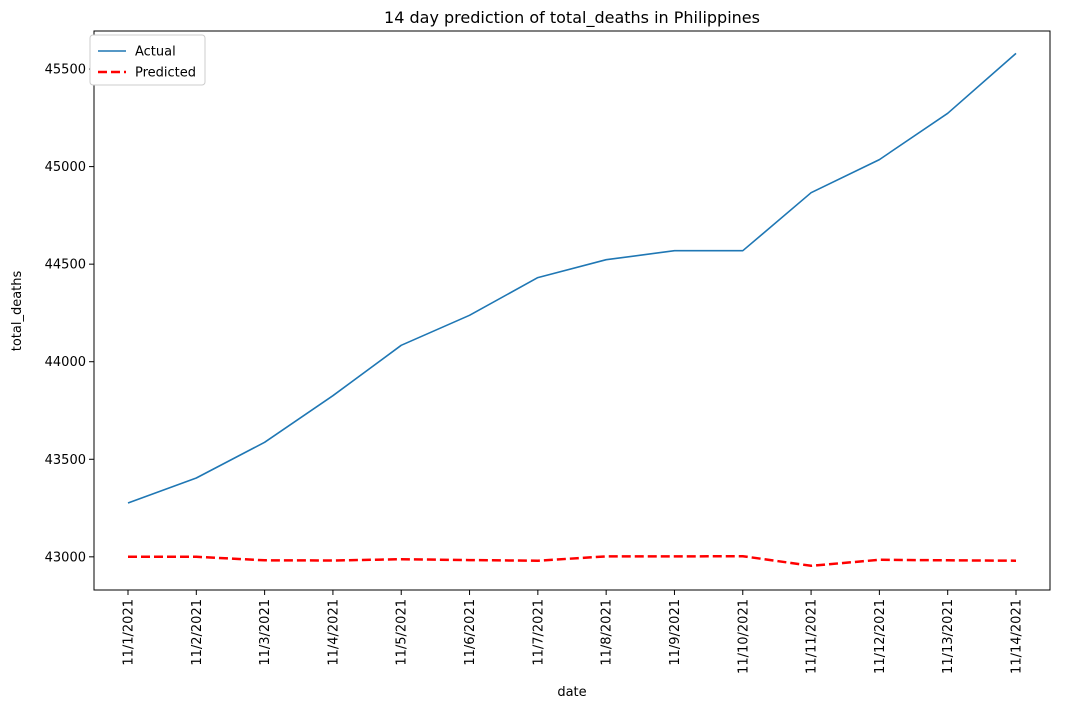  I want to click on y-tick-label: 43500, so click(65, 460).